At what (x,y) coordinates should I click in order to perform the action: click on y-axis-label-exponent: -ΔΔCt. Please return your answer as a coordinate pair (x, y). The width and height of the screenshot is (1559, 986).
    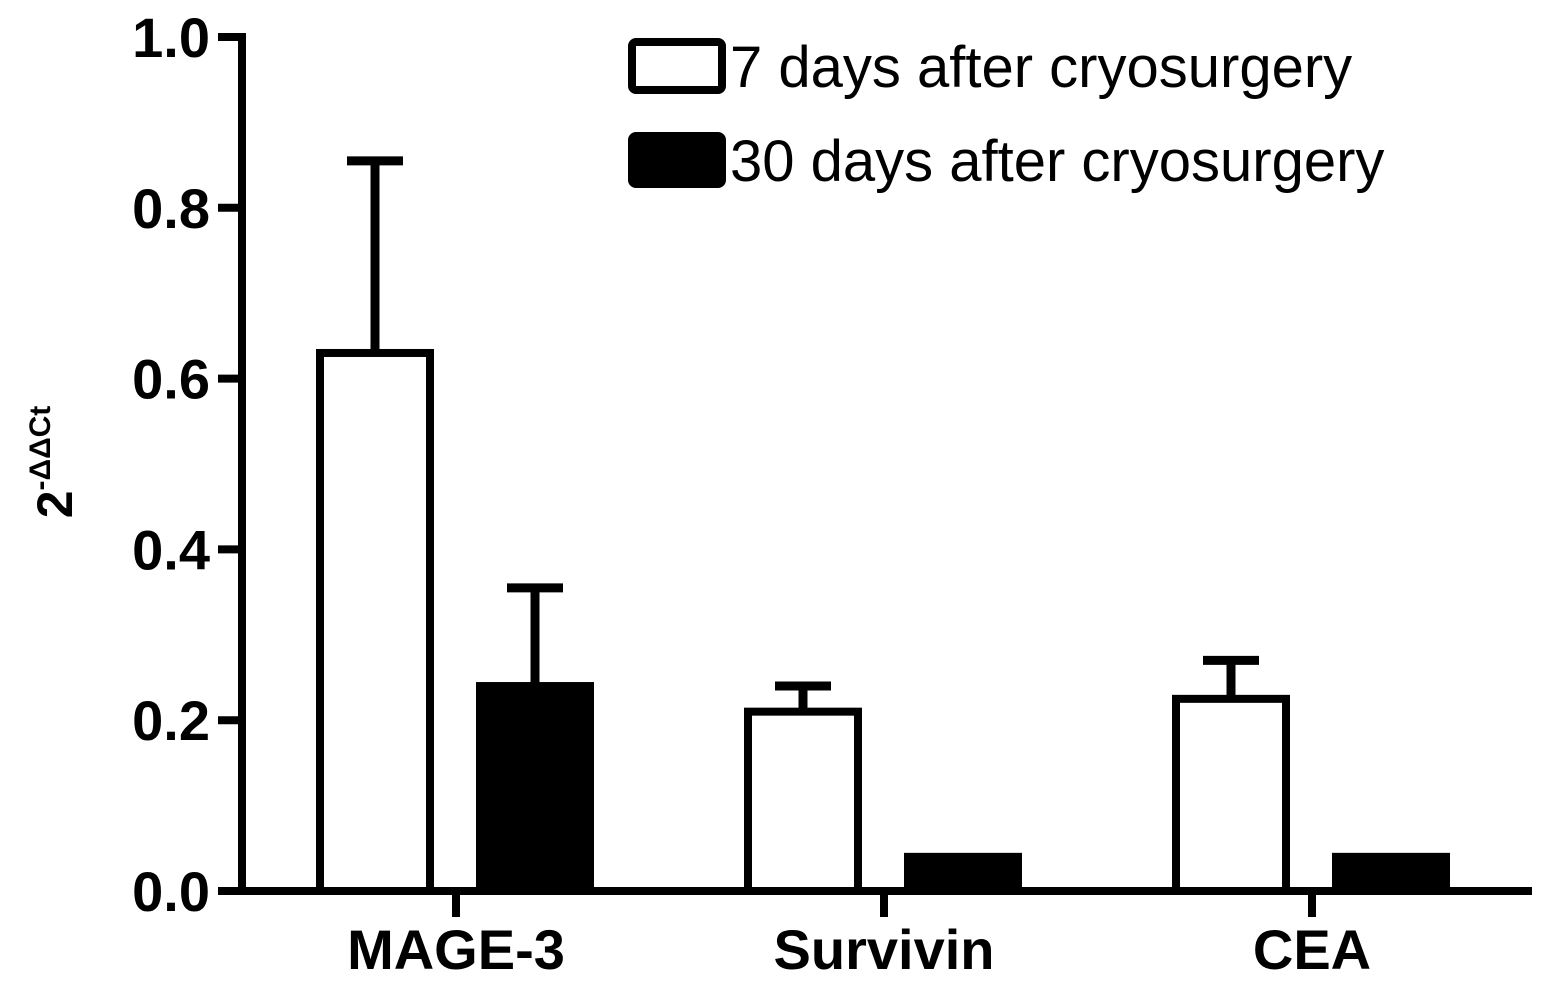
    Looking at the image, I should click on (40, 448).